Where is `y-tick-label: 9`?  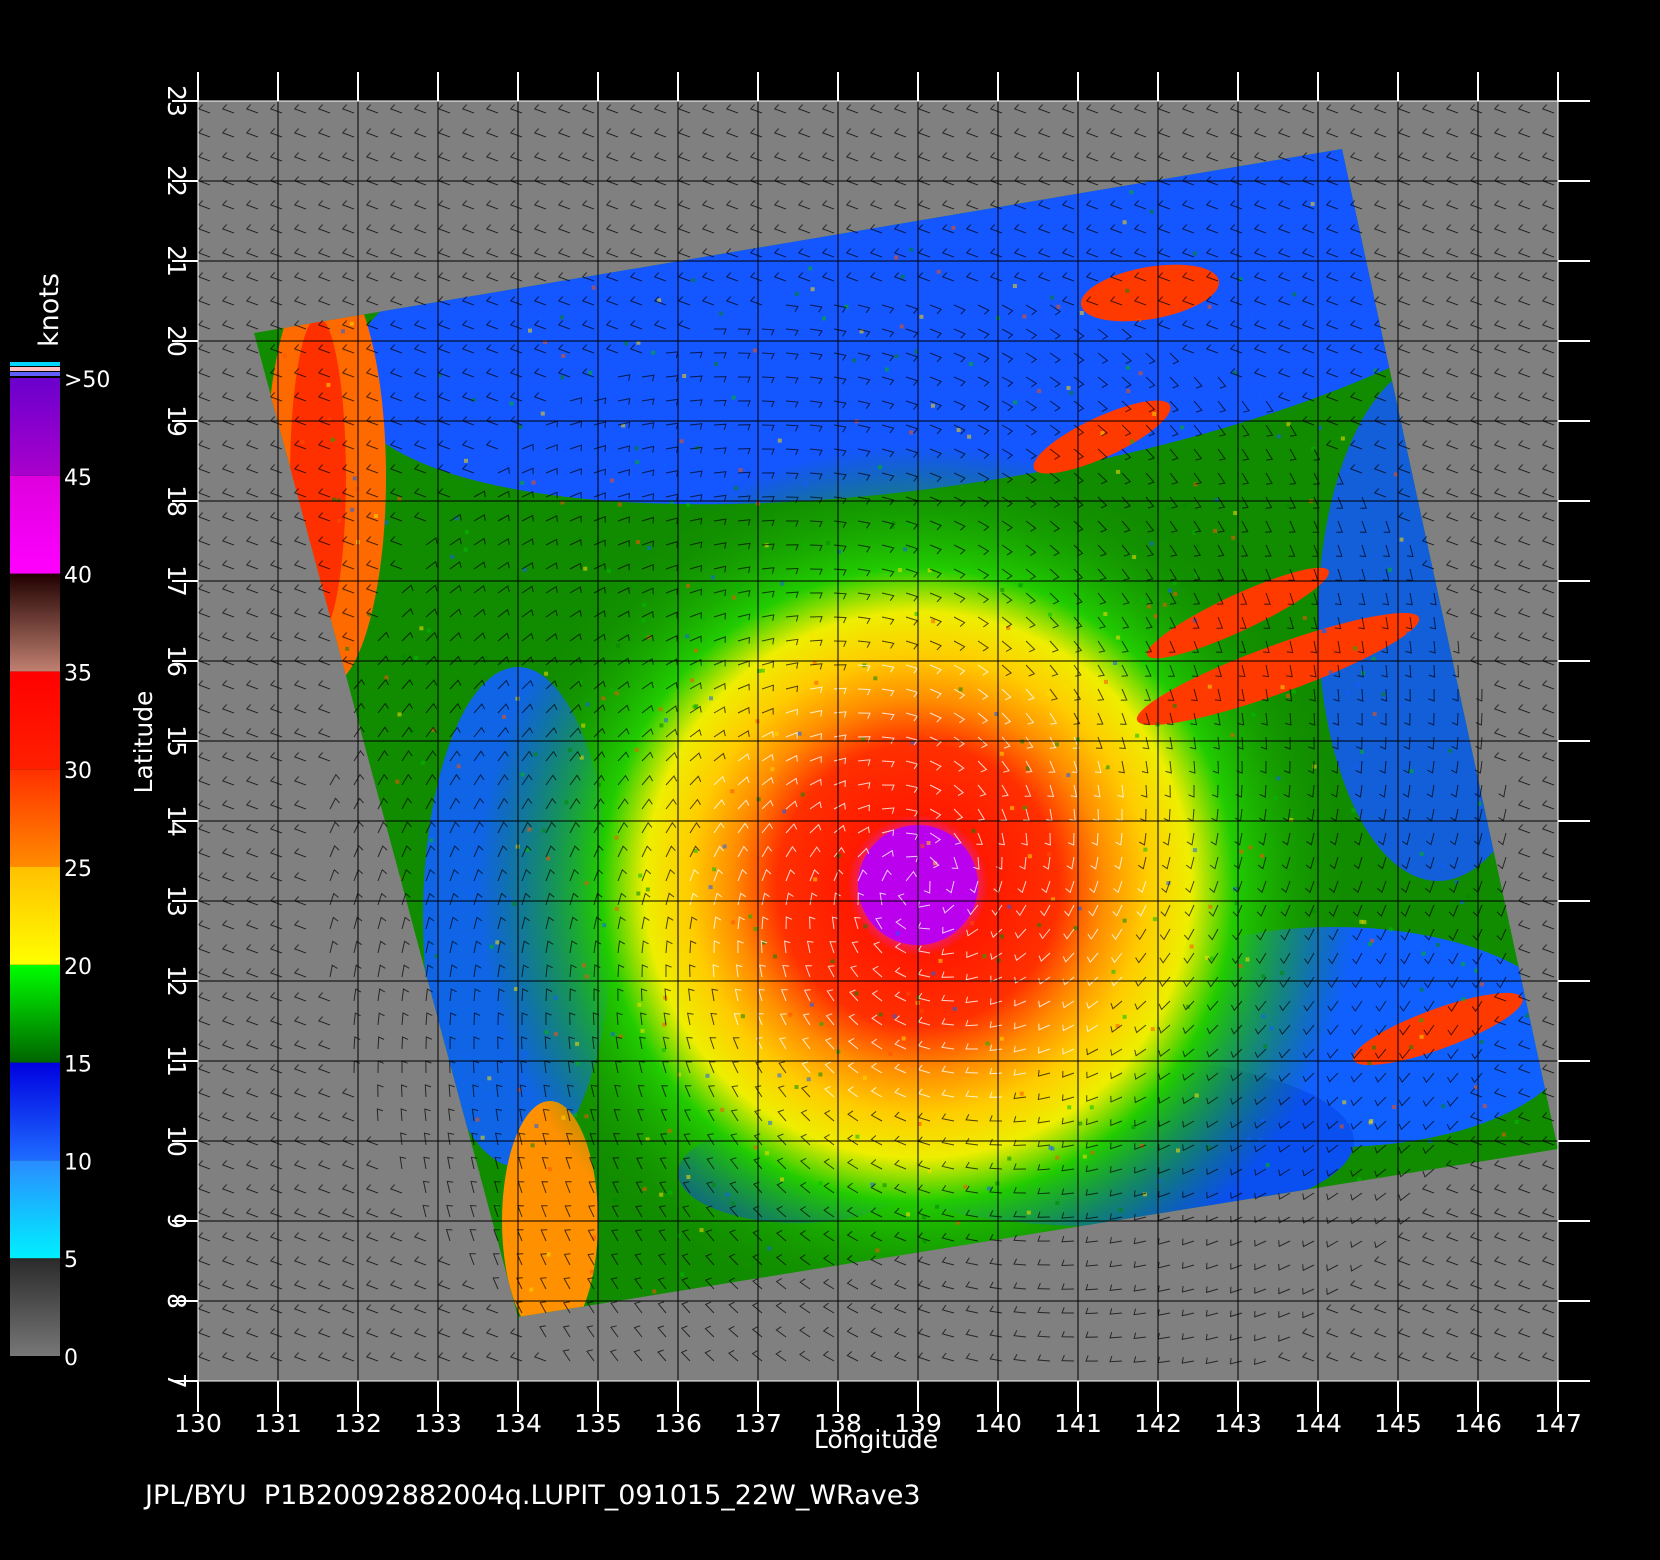
y-tick-label: 9 is located at coordinates (176, 1221).